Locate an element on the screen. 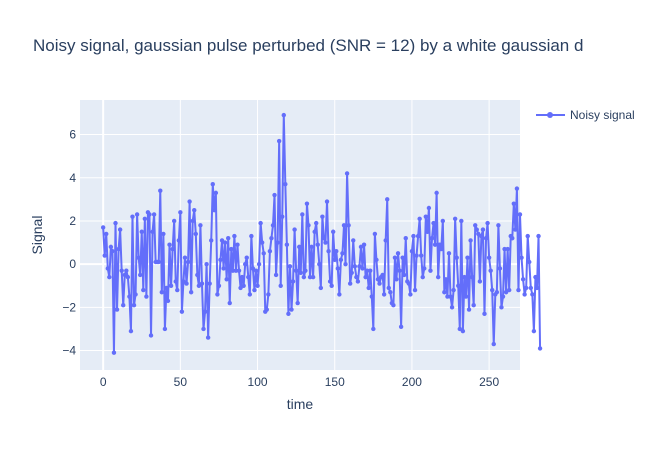 The width and height of the screenshot is (660, 450). x-tick-label: 200 is located at coordinates (412, 382).